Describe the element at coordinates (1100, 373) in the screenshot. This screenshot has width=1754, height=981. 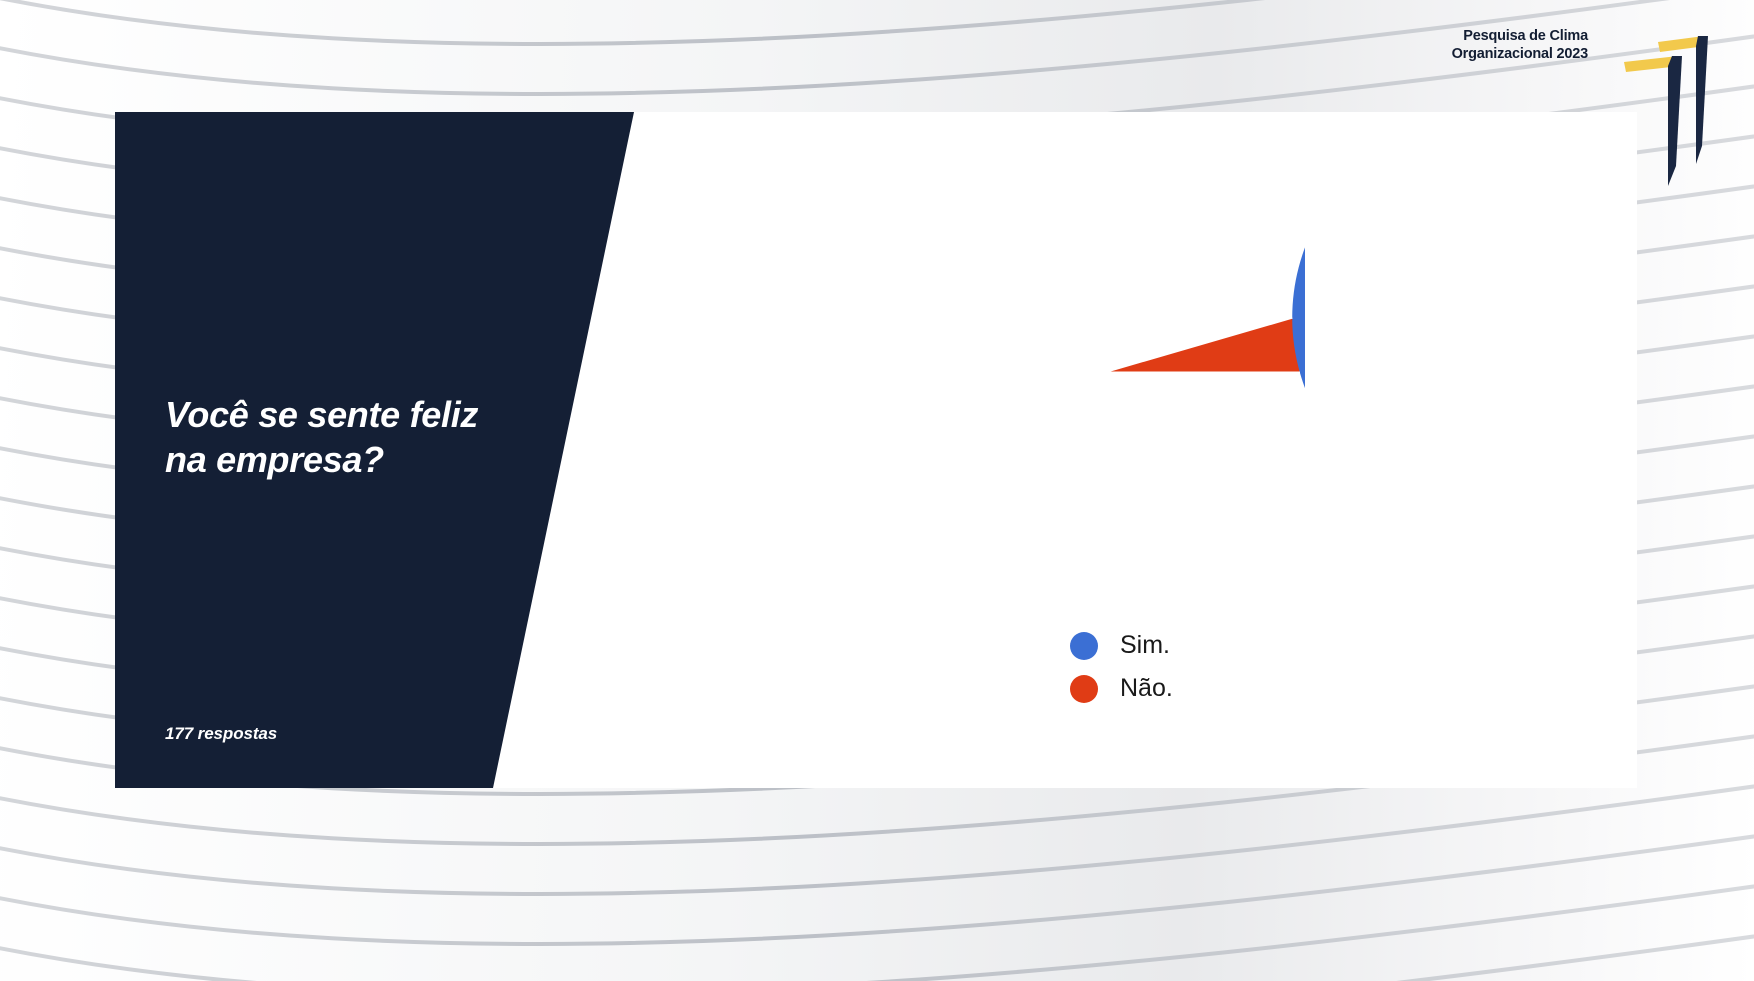
I see `pie-chart: 95,5%` at that location.